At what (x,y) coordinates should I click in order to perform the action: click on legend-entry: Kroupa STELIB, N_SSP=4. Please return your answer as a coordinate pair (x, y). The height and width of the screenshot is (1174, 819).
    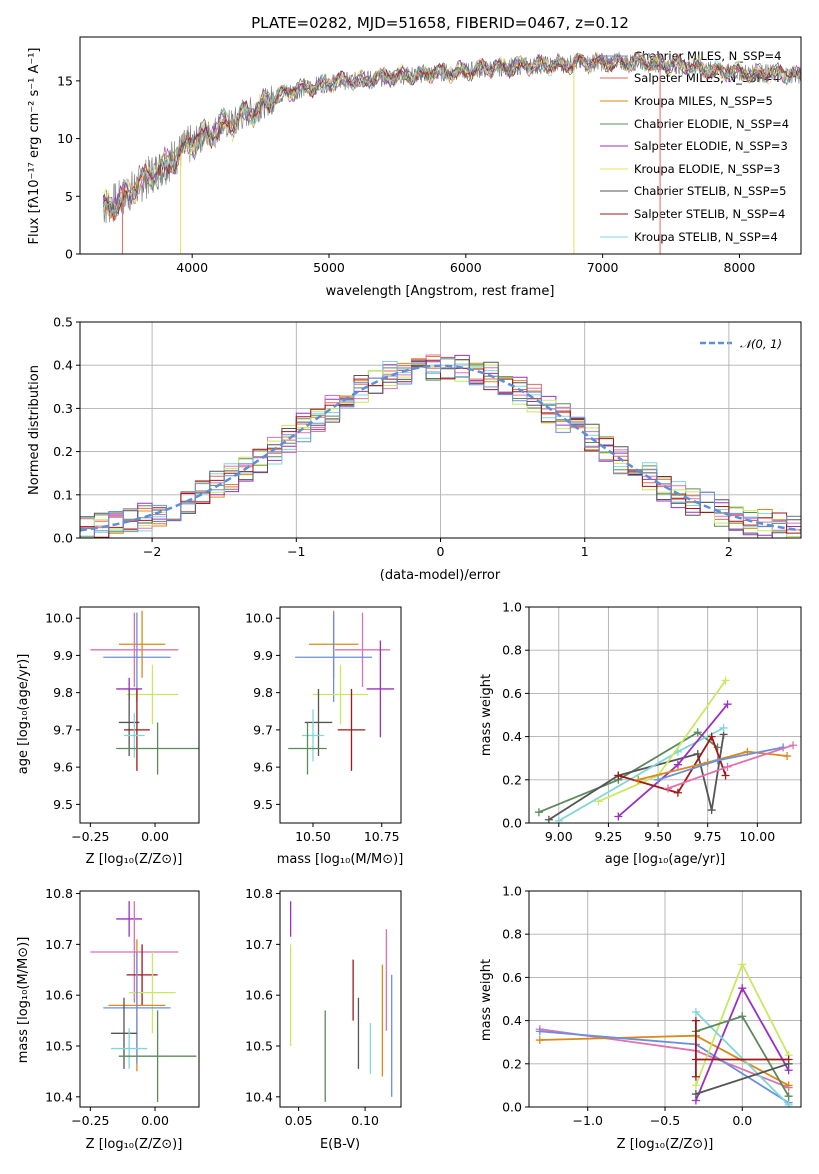
    Looking at the image, I should click on (706, 237).